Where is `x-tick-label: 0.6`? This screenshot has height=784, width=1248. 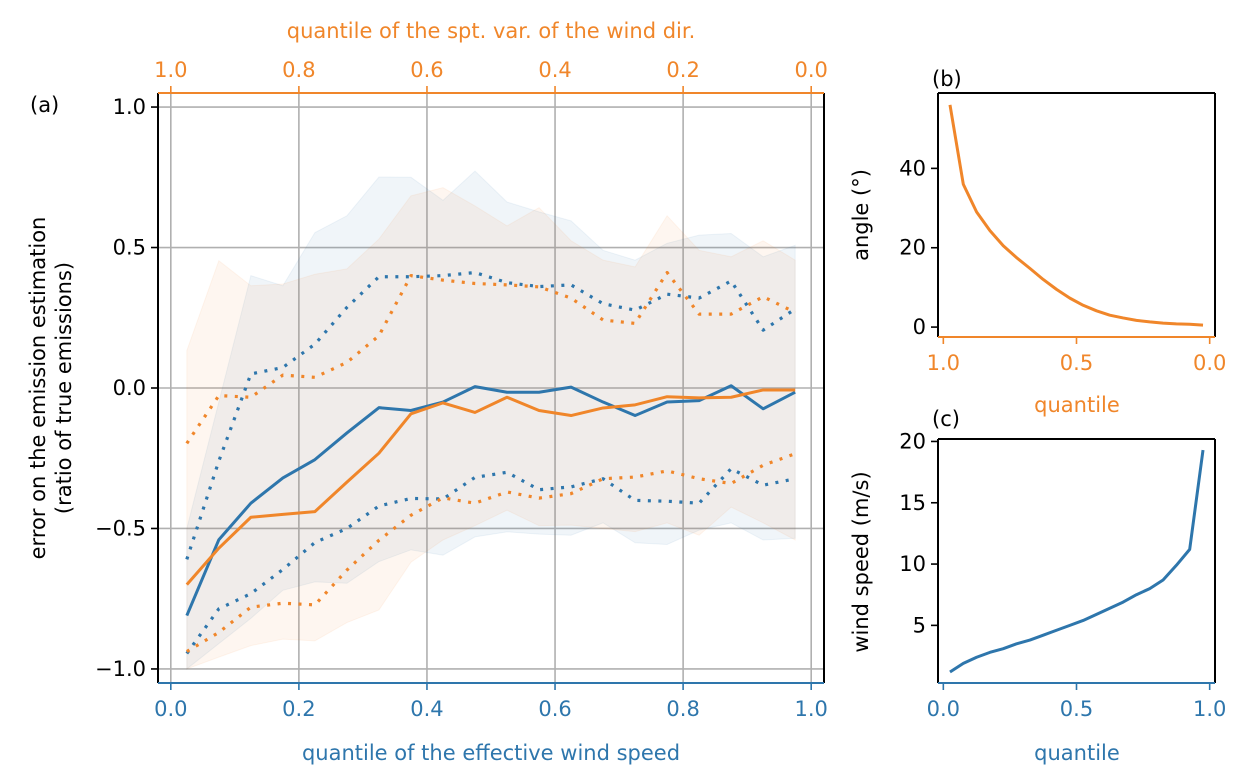 x-tick-label: 0.6 is located at coordinates (554, 709).